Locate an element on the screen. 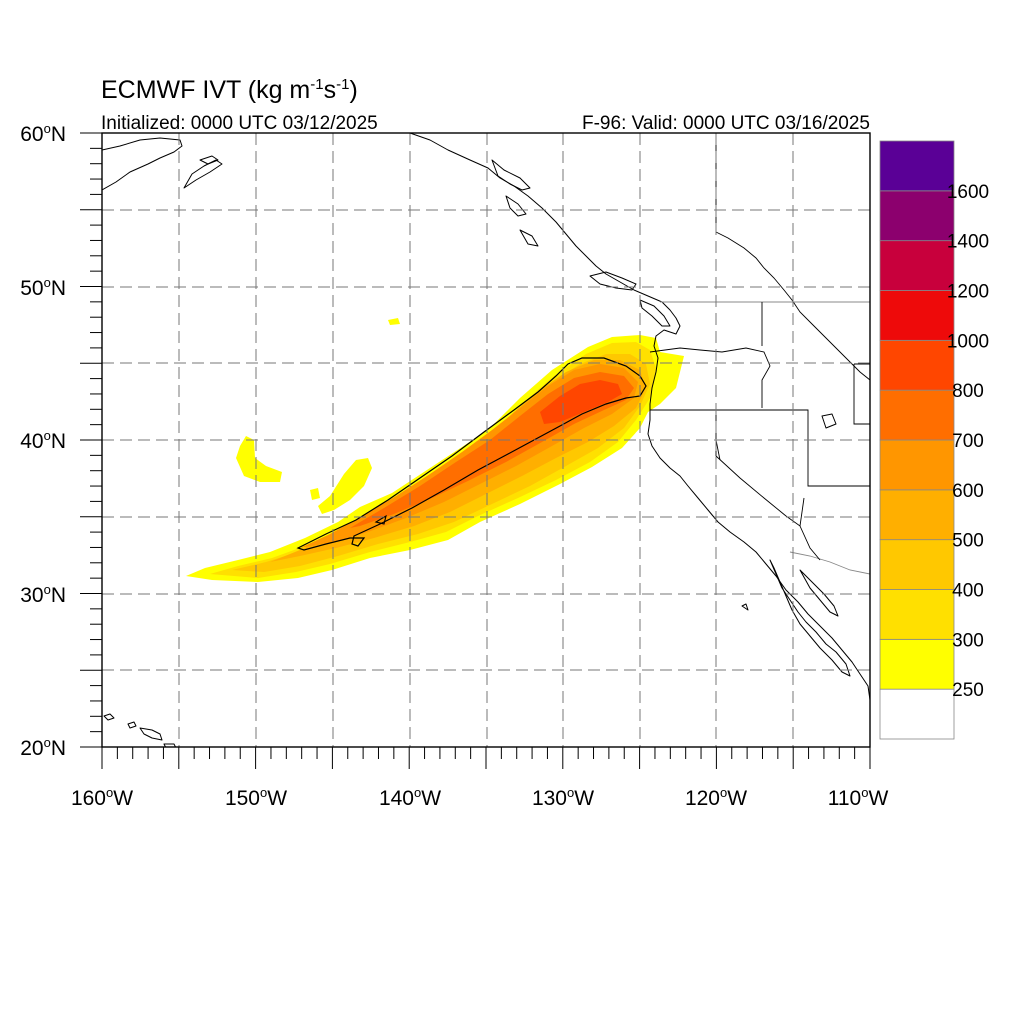  figure-title: ECMWF IVT (kg m-1s-1) is located at coordinates (229, 90).